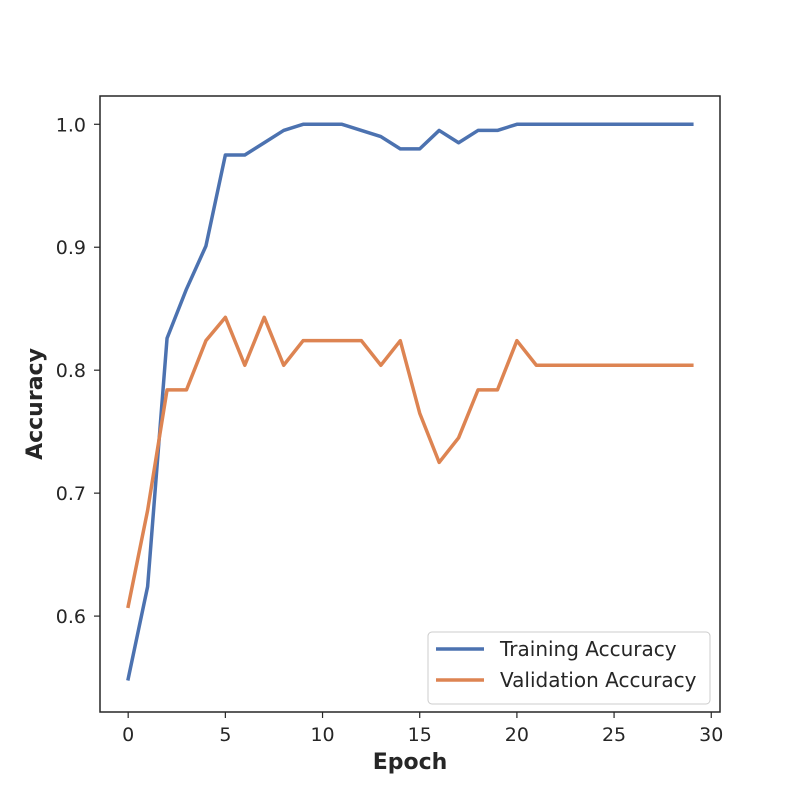 This screenshot has height=800, width=800. I want to click on x-tick-label: 10, so click(322, 735).